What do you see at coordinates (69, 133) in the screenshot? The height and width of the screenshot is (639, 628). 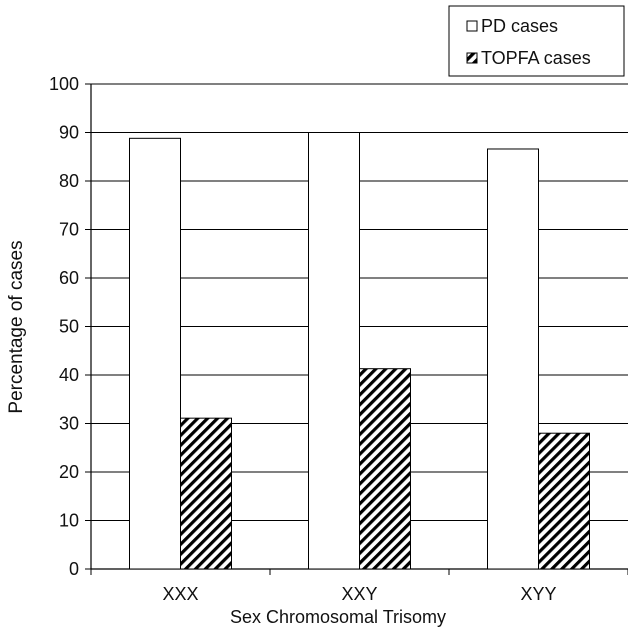 I see `y-tick-label-90: 90` at bounding box center [69, 133].